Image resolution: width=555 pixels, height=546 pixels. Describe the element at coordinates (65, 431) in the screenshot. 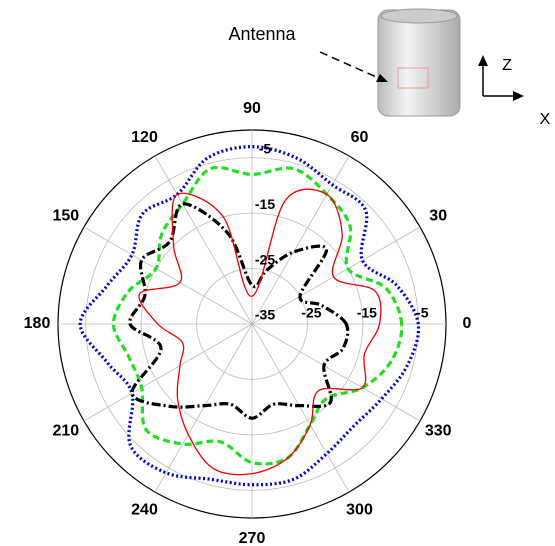

I see `theta-tick-label: 210` at that location.